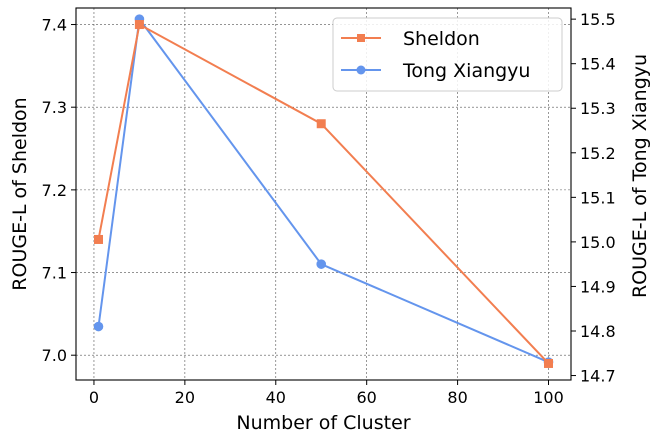 This screenshot has width=661, height=443. Describe the element at coordinates (598, 376) in the screenshot. I see `right-y-tick-label: 14.7` at that location.